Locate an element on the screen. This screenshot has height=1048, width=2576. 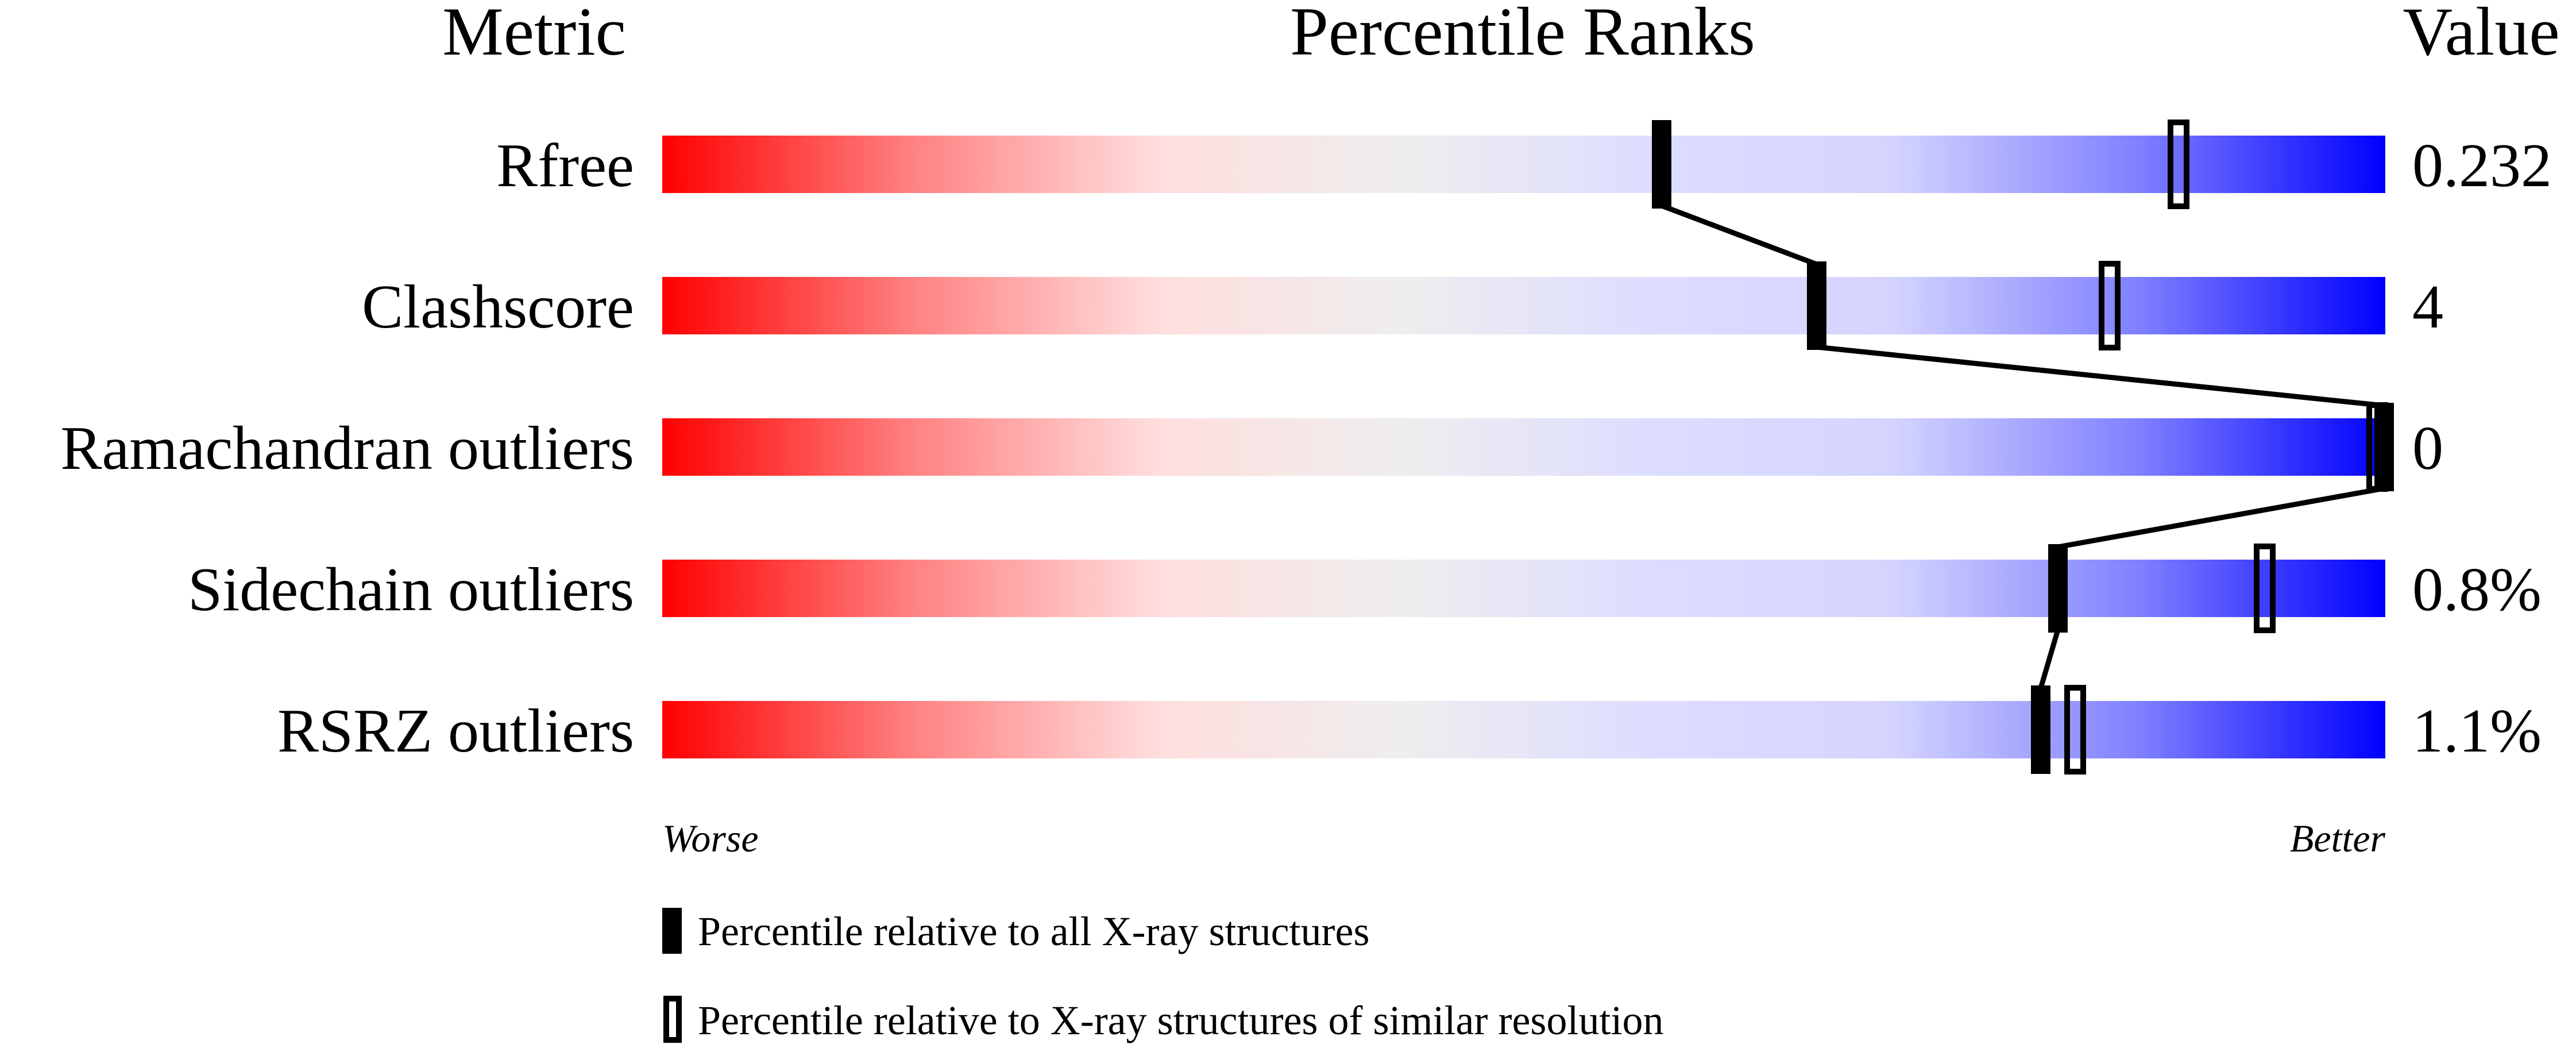
header-metric: Metric is located at coordinates (534, 35).